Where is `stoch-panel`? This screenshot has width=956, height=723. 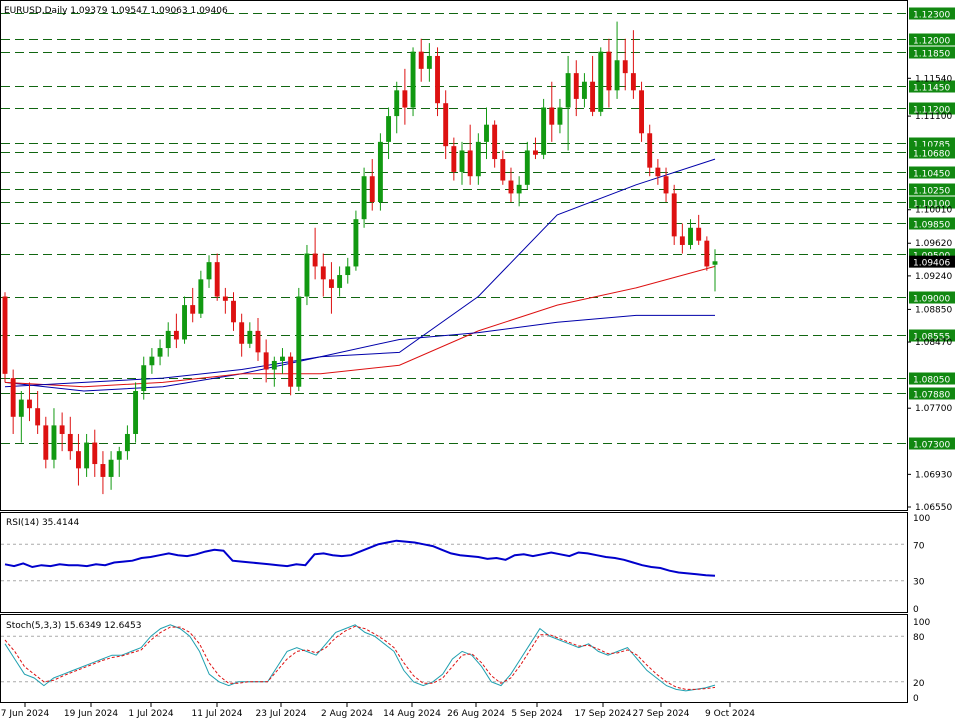 stoch-panel is located at coordinates (454, 658).